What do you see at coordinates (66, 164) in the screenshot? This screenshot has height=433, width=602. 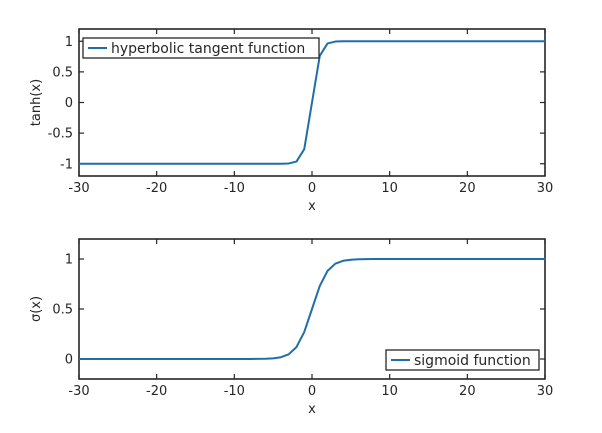 I see `y-tick-label: -1` at bounding box center [66, 164].